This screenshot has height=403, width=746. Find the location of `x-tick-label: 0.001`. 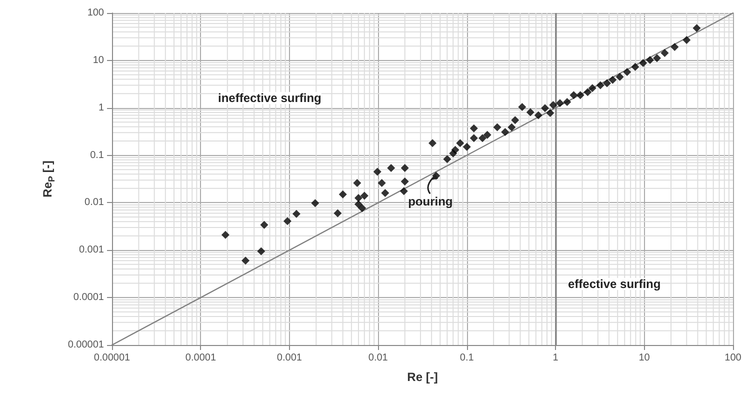

x-tick-label: 0.001 is located at coordinates (289, 358).